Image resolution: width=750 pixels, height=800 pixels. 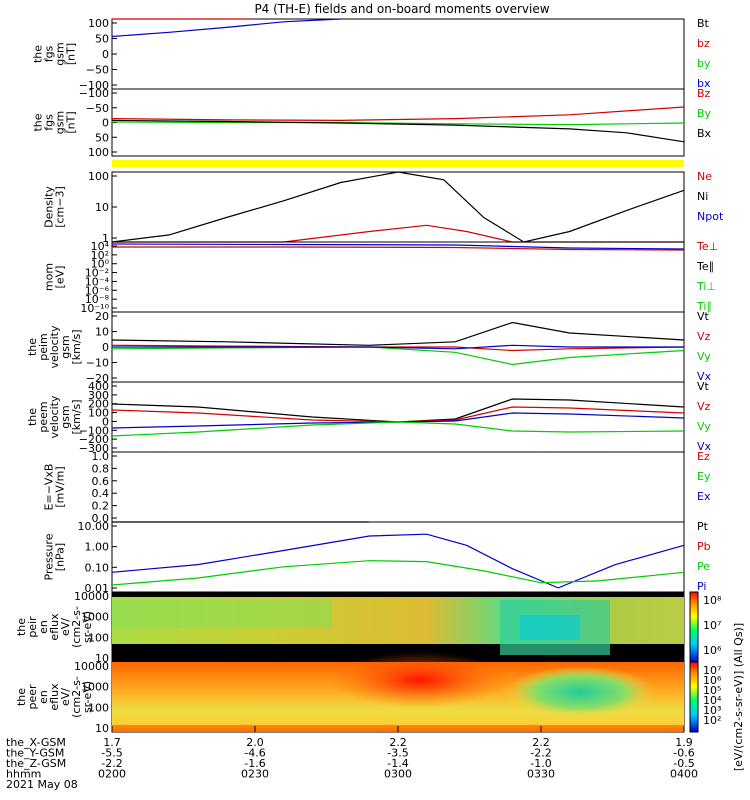 I want to click on y-tick-label: 0.4, so click(x=101, y=493).